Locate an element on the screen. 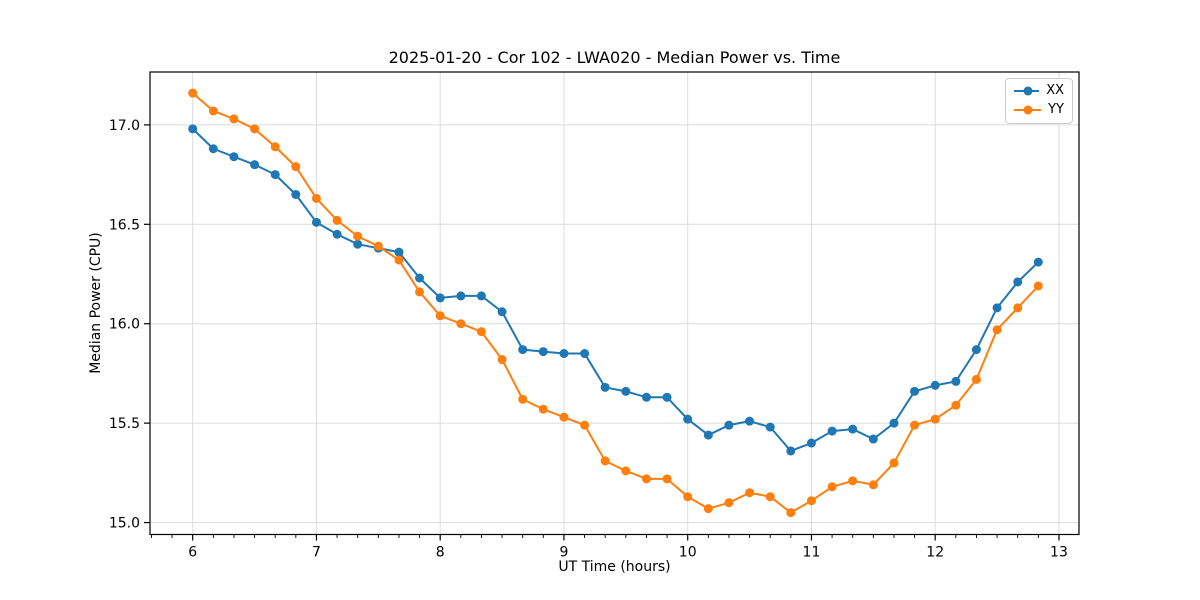  legend-label-yy: YY is located at coordinates (1056, 109).